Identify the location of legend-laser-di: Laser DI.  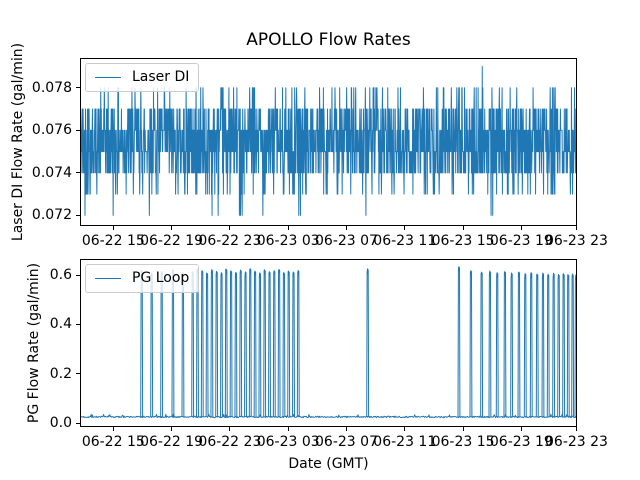
(142, 77).